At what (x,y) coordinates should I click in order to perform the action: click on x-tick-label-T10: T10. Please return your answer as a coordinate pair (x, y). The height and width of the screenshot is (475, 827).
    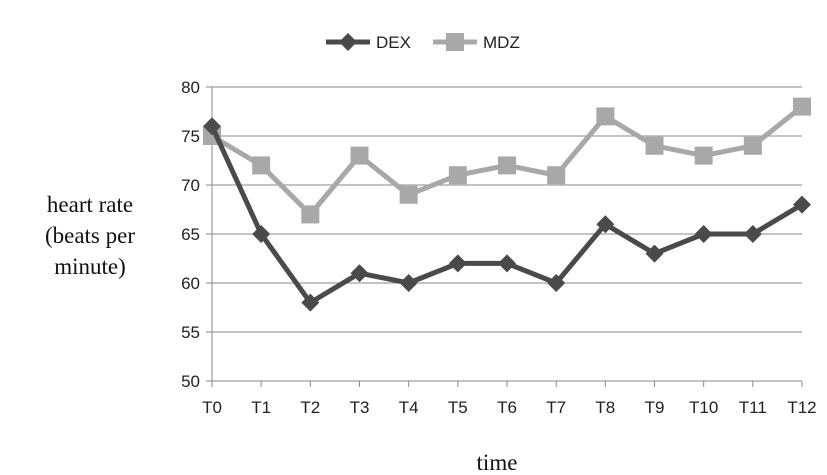
    Looking at the image, I should click on (703, 407).